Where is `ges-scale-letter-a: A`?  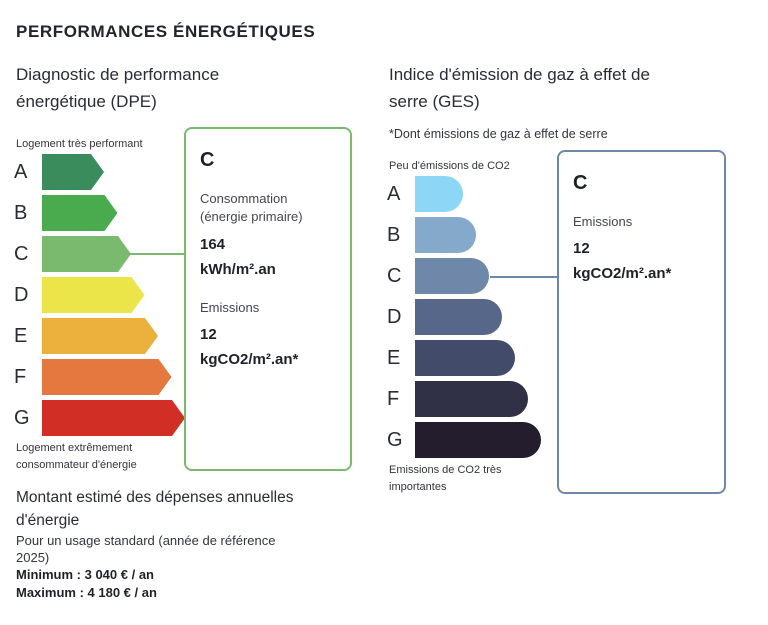 ges-scale-letter-a: A is located at coordinates (394, 193).